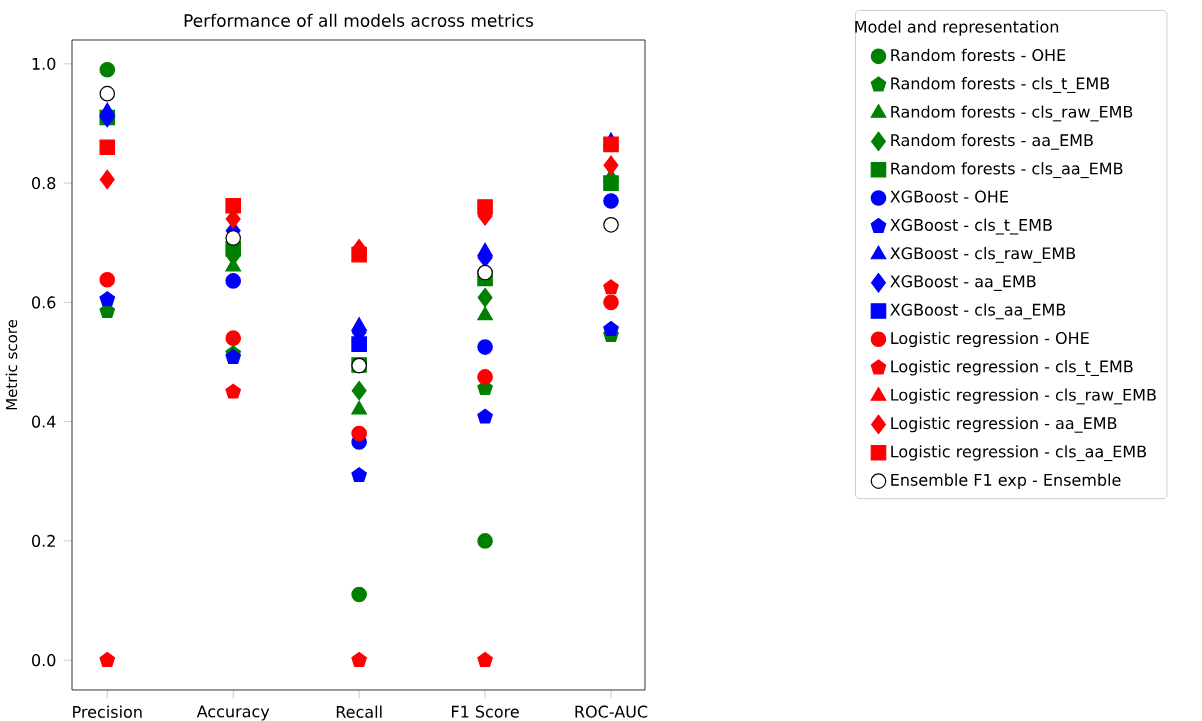 The image size is (1202, 721). Describe the element at coordinates (43, 540) in the screenshot. I see `y-tick-label: 0.2` at that location.